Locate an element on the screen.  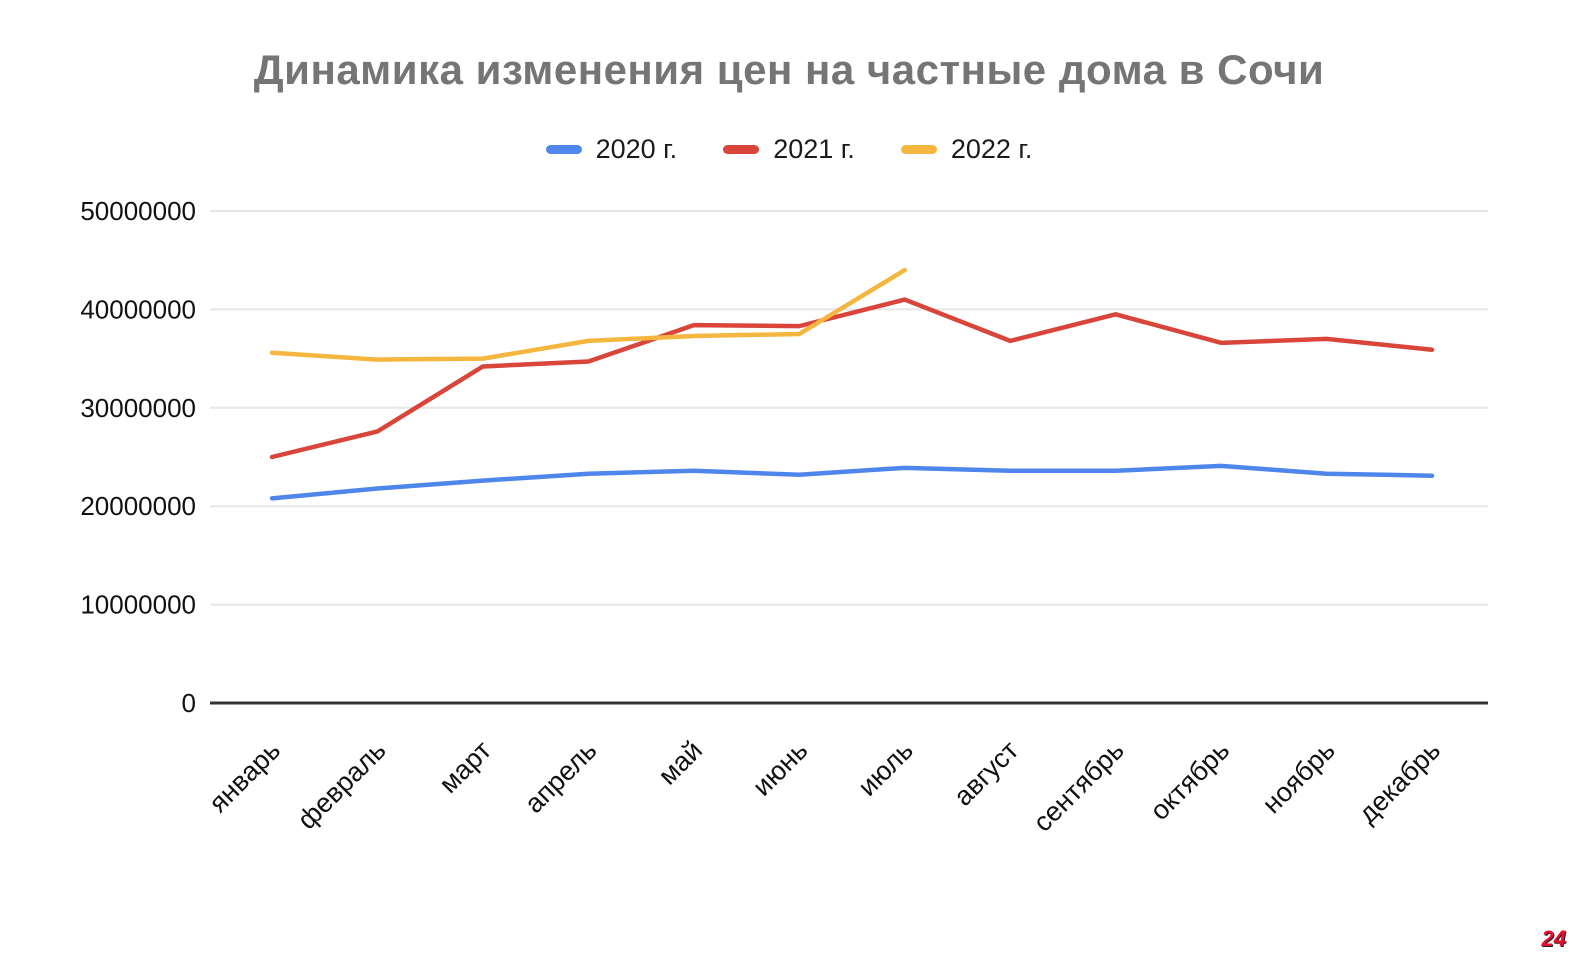
legend-item: 2020 г. is located at coordinates (611, 149).